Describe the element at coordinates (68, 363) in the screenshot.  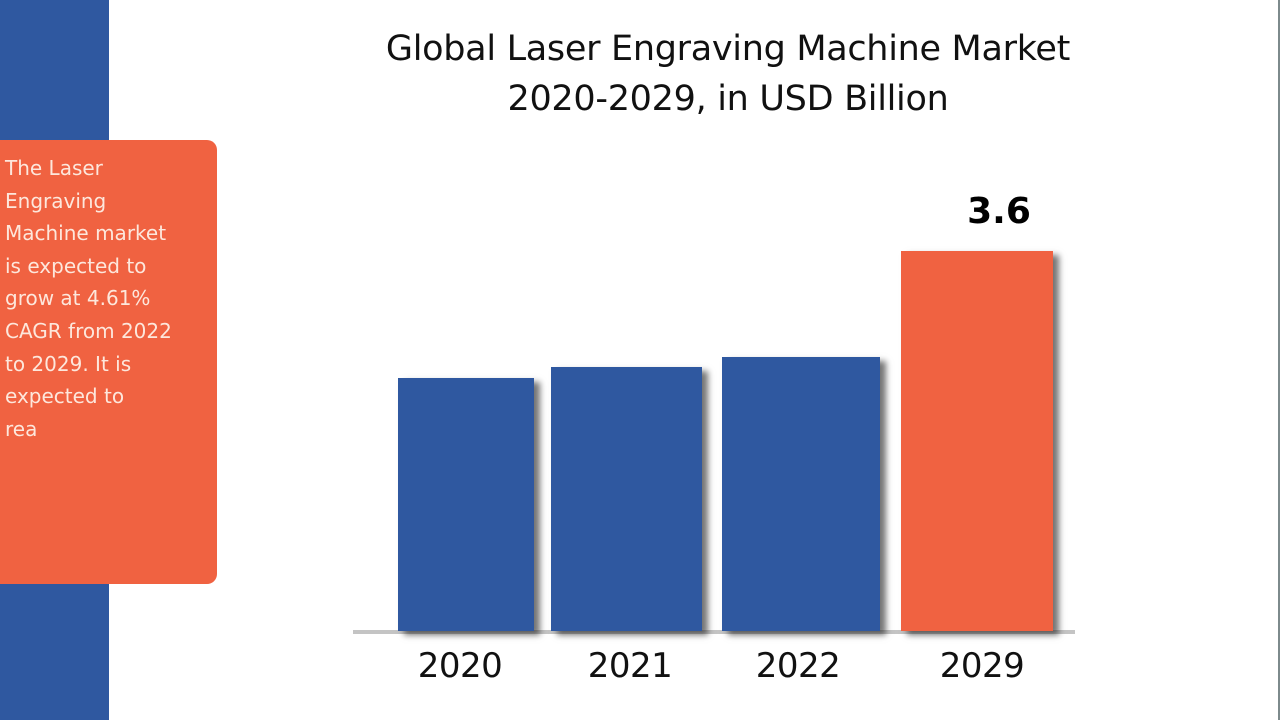
I see `info-line: to 2029. It is` at that location.